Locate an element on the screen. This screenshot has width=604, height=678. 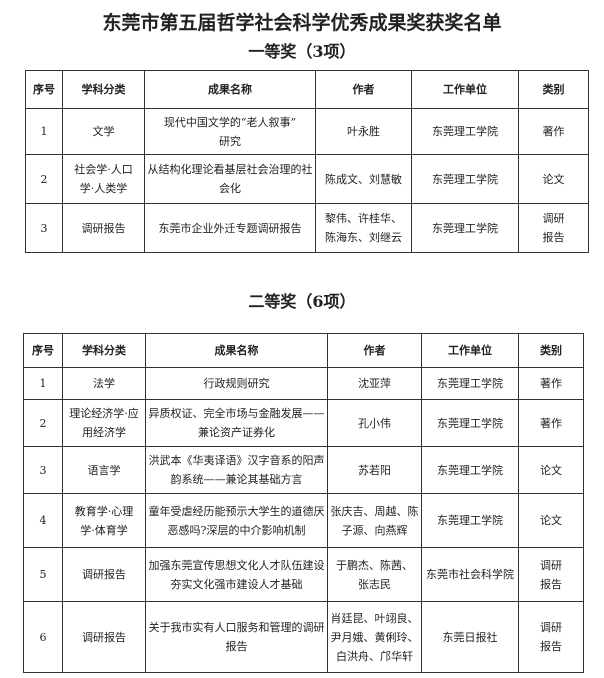
page-title: 东莞市第五届哲学社会科学优秀成果奖获奖名单 is located at coordinates (302, 23).